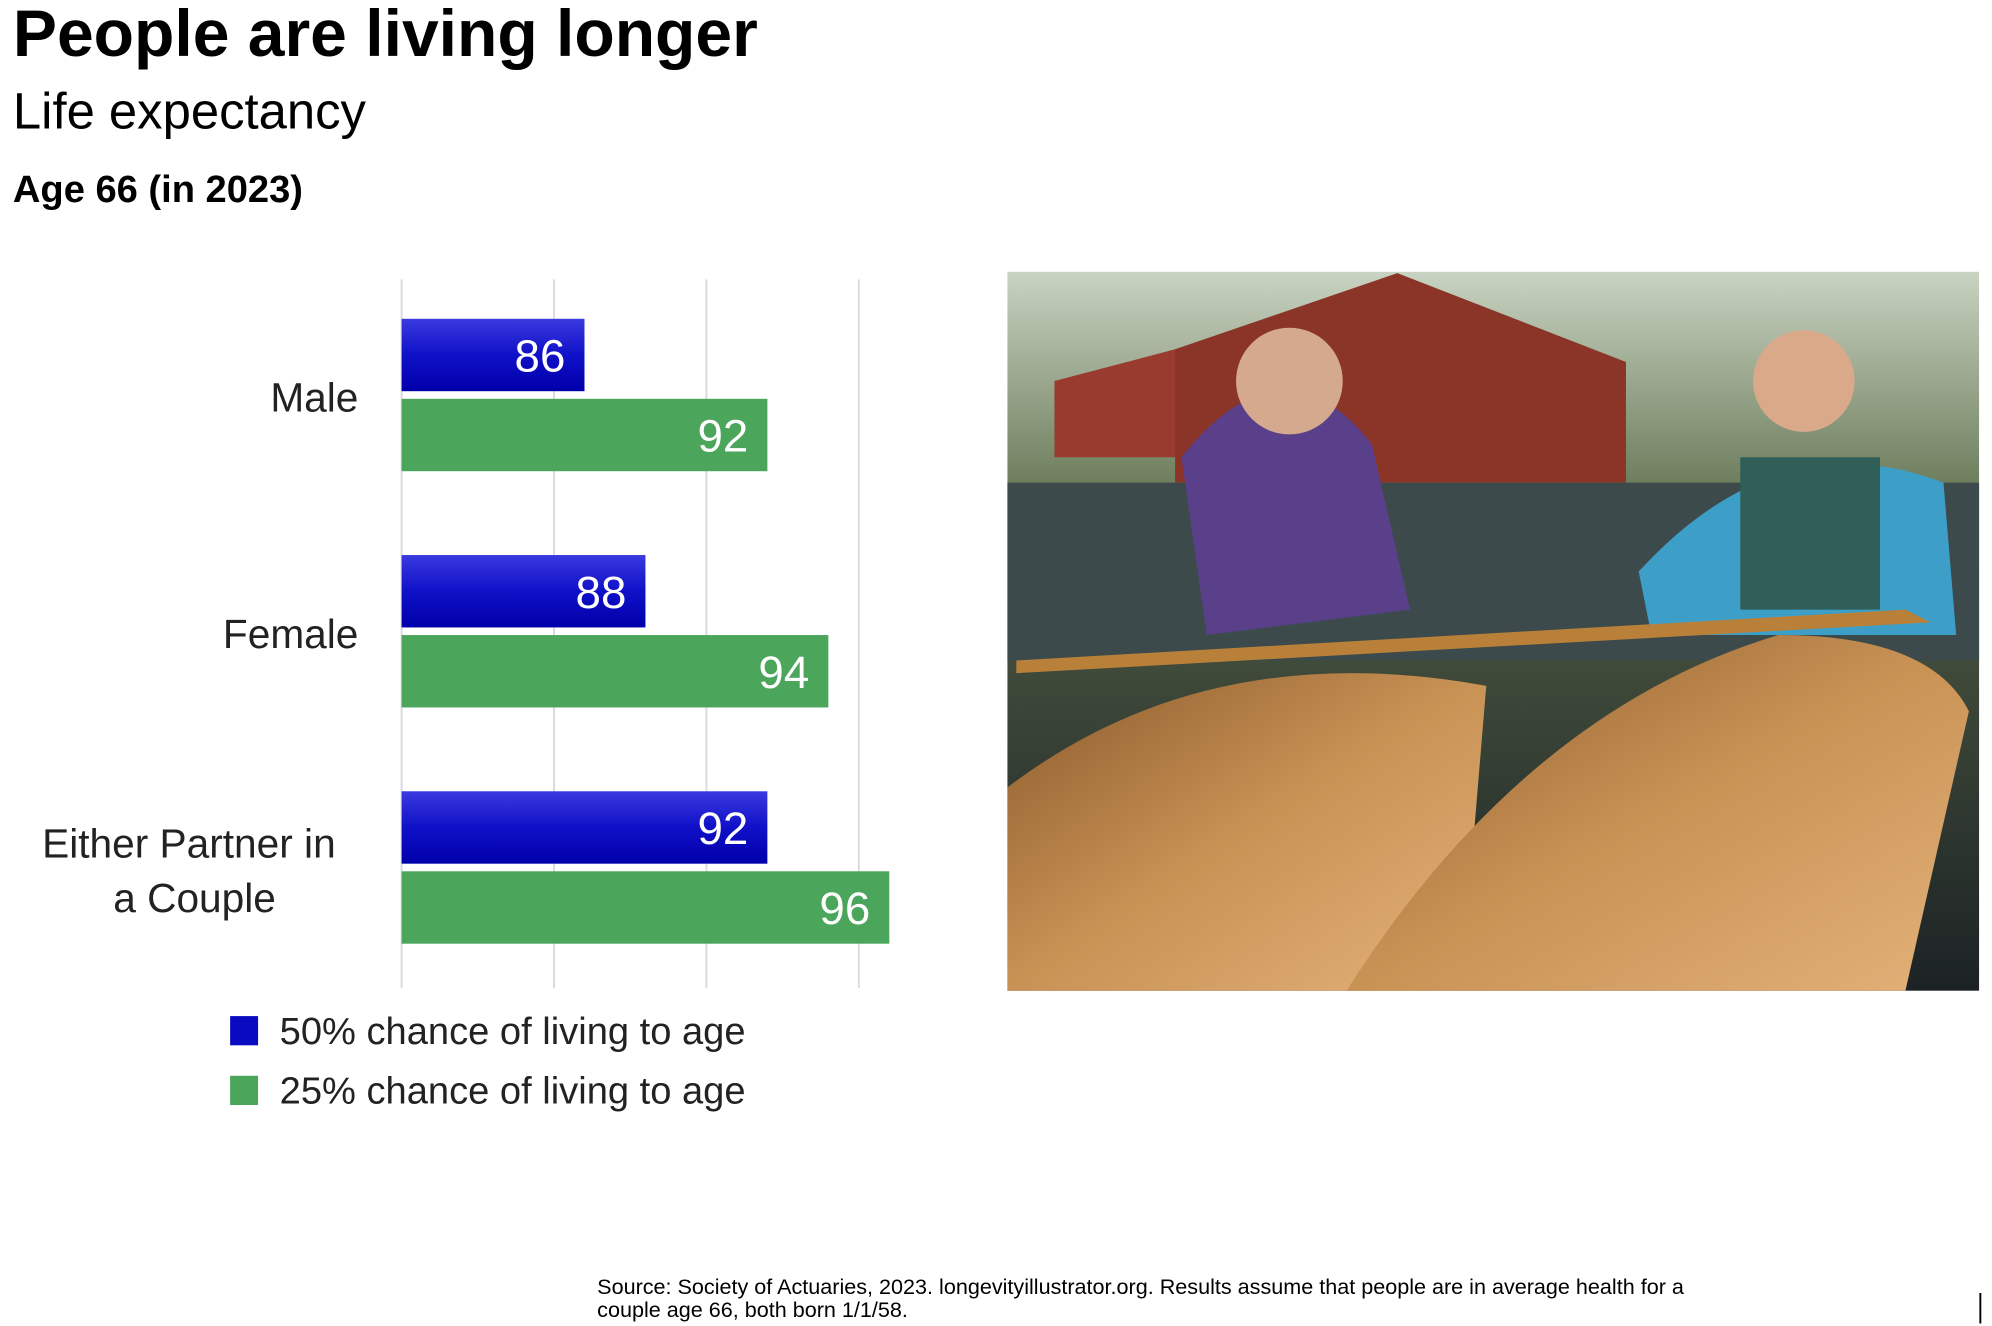  I want to click on value-label: 96, so click(844, 908).